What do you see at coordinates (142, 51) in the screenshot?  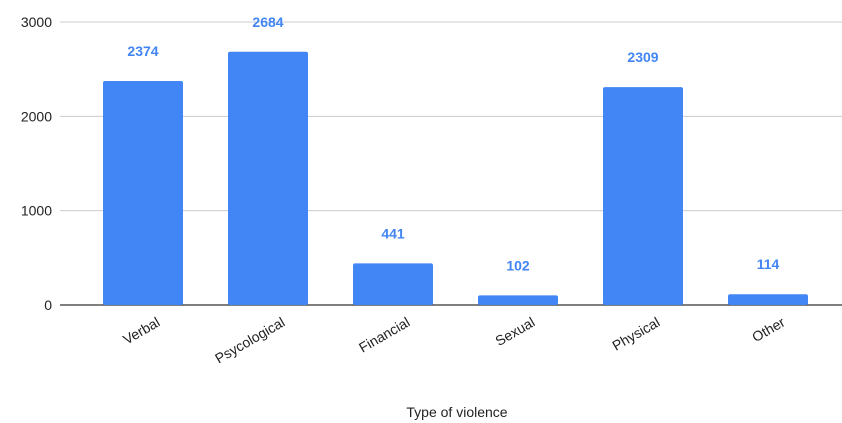 I see `data-label: 2374` at bounding box center [142, 51].